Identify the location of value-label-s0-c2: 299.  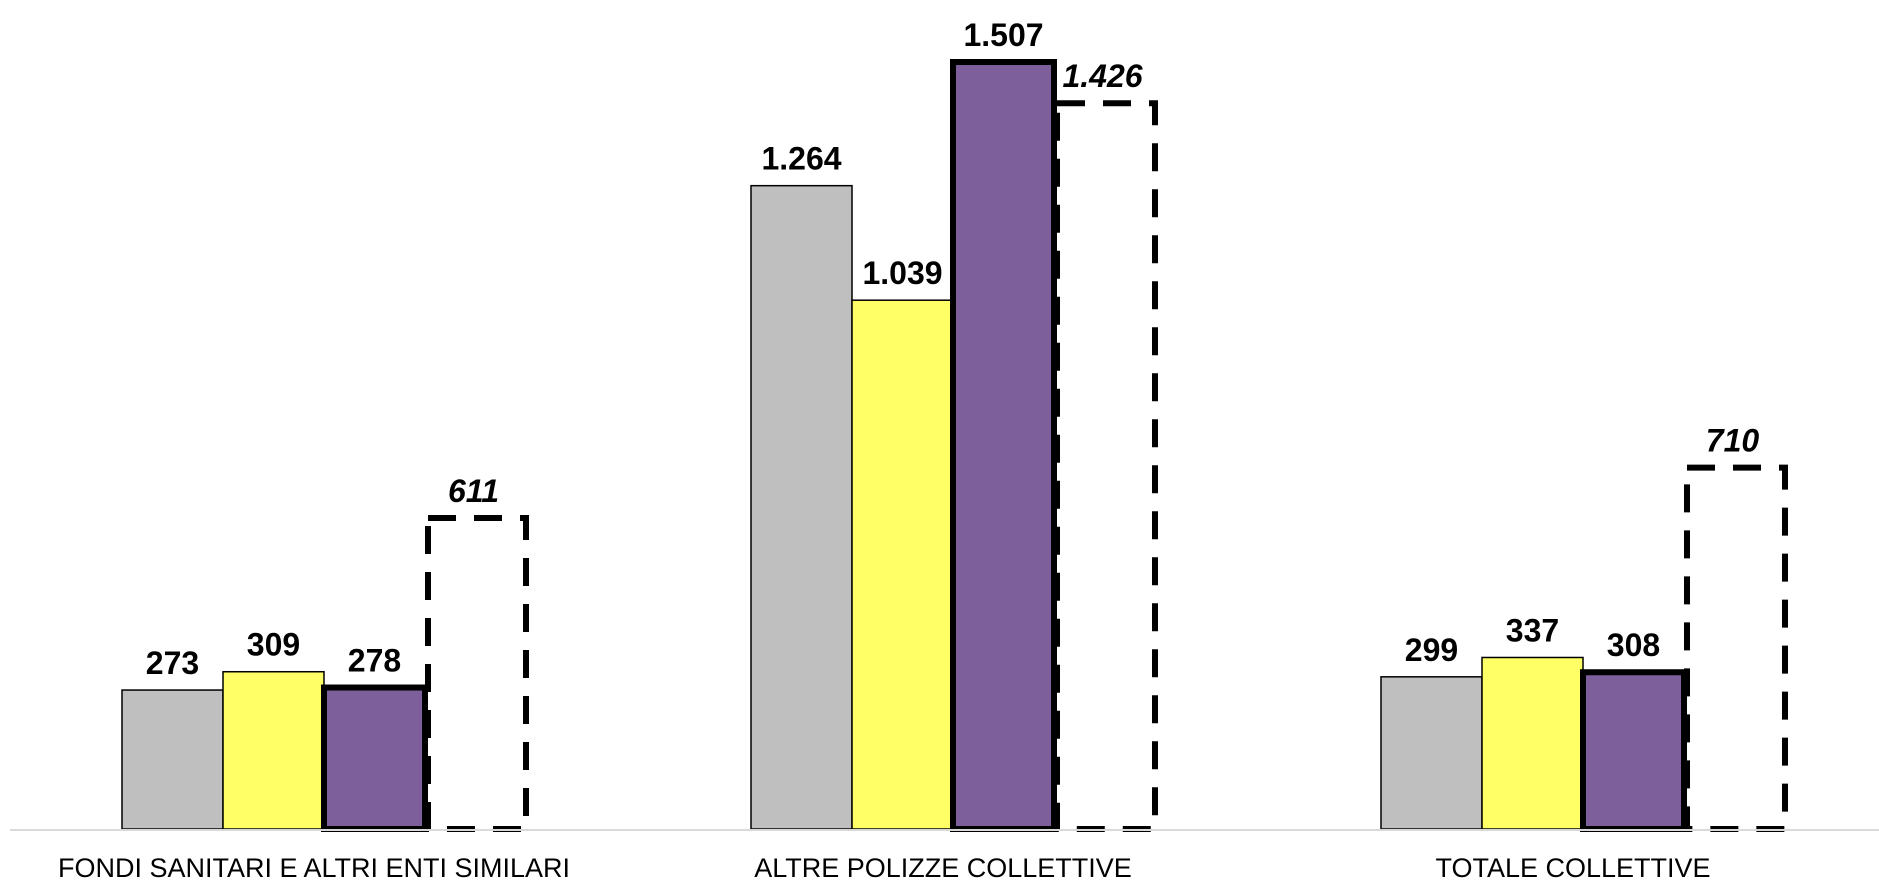
(1431, 650).